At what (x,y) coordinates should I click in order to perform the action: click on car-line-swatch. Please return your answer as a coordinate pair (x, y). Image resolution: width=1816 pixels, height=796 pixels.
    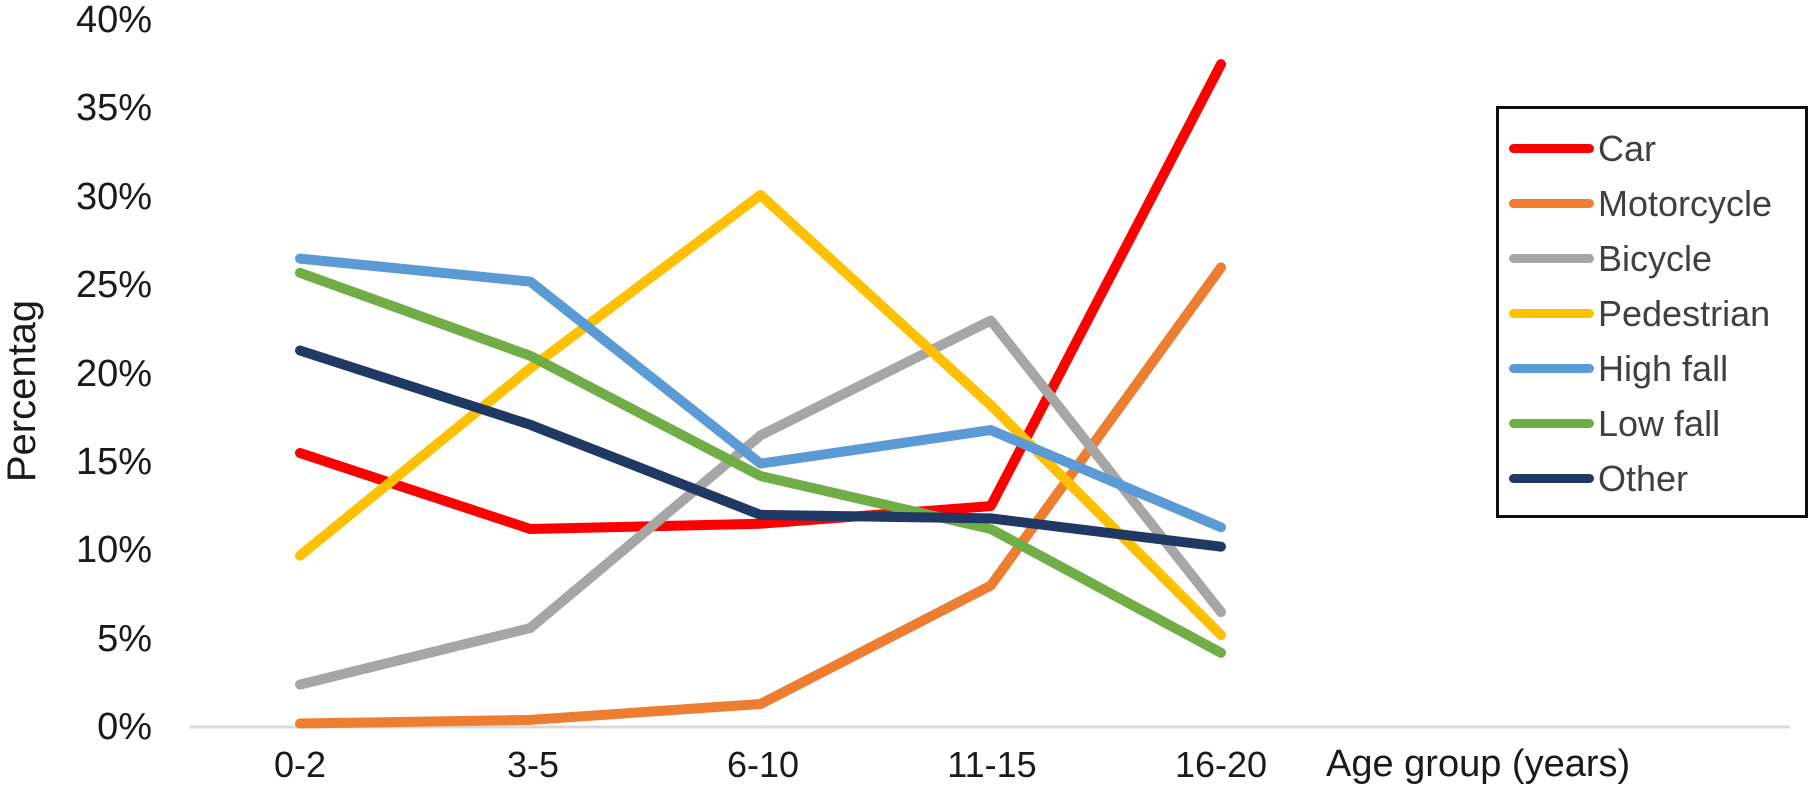
    Looking at the image, I should click on (1551, 148).